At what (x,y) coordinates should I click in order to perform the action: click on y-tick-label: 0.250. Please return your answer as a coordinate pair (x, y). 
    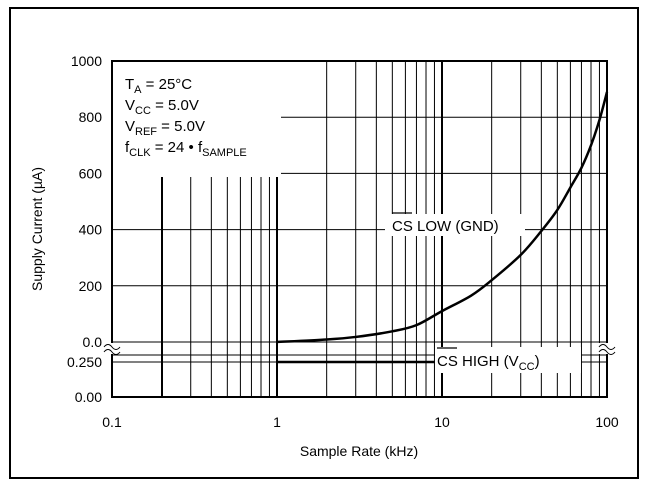
    Looking at the image, I should click on (84, 362).